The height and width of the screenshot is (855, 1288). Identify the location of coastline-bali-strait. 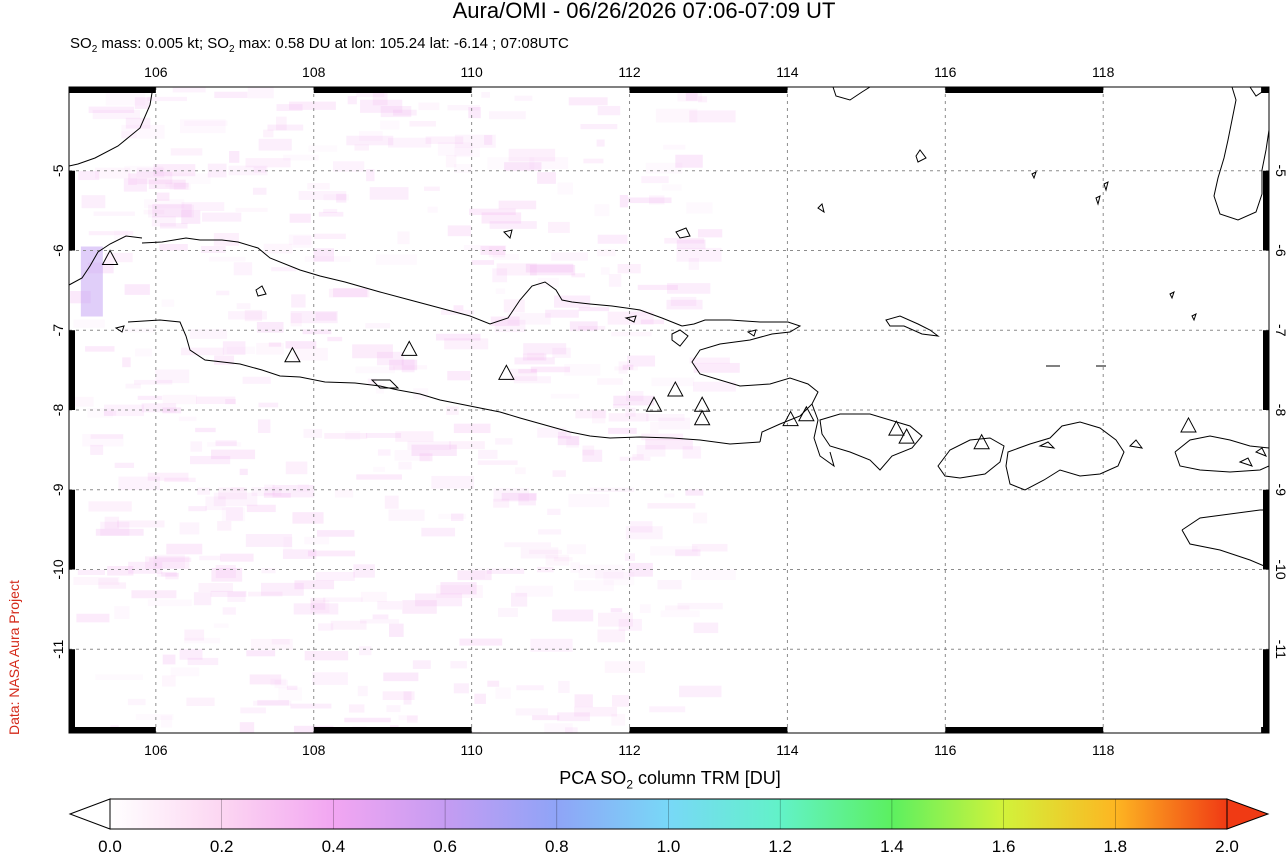
(823, 435).